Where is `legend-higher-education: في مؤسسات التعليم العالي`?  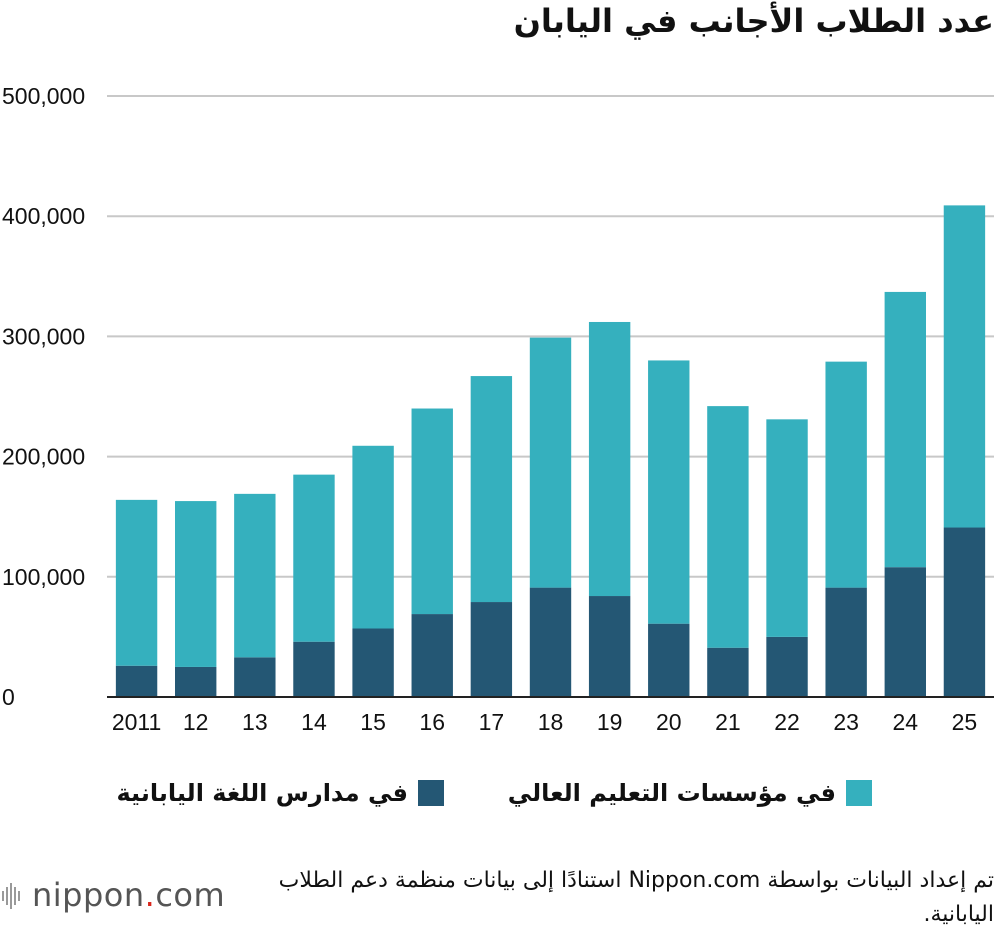
legend-higher-education: في مؤسسات التعليم العالي is located at coordinates (690, 793).